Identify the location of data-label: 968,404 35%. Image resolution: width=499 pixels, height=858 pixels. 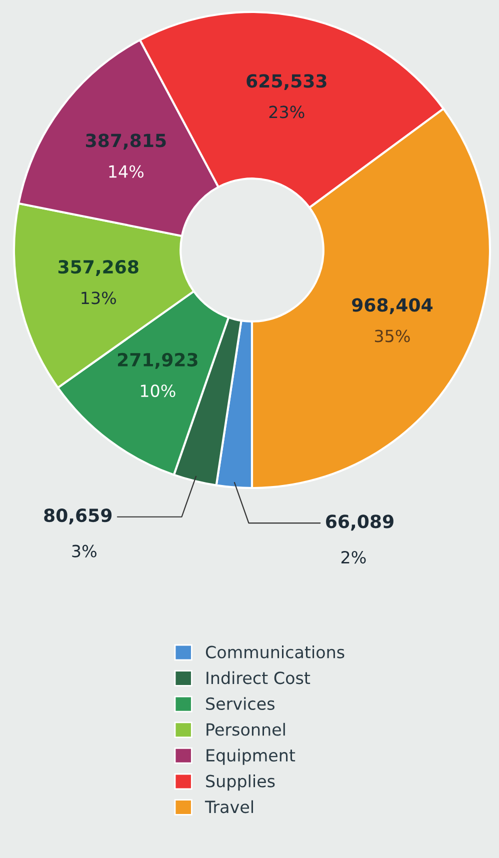
(392, 320).